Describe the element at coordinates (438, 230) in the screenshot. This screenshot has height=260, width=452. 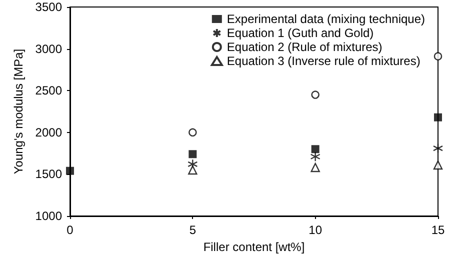
I see `x-tick-label: 15` at that location.